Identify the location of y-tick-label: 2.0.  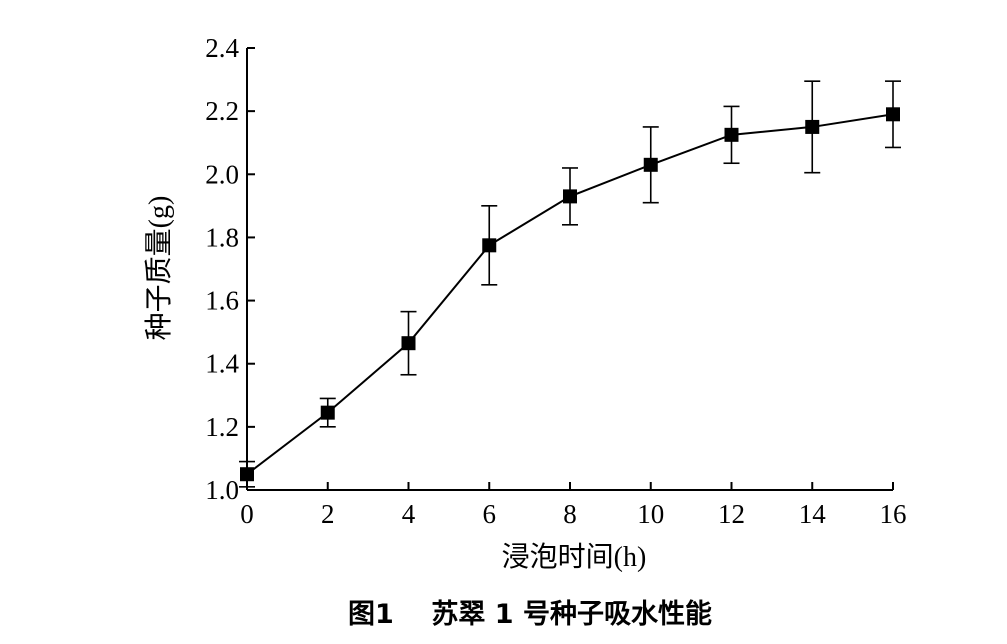
(222, 174).